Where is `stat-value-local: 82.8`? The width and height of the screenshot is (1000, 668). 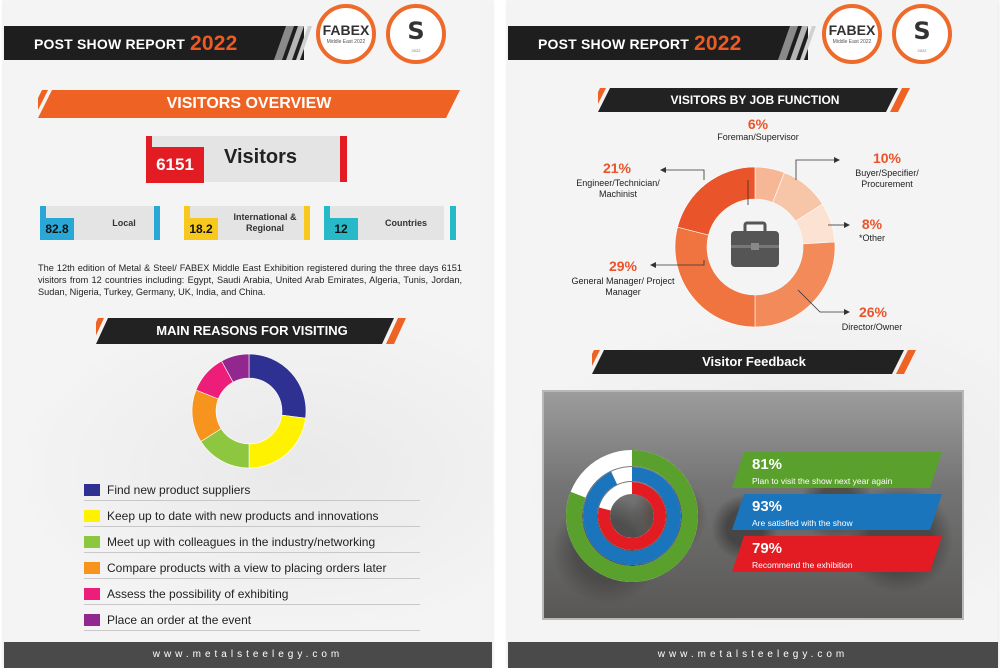 stat-value-local: 82.8 is located at coordinates (57, 229).